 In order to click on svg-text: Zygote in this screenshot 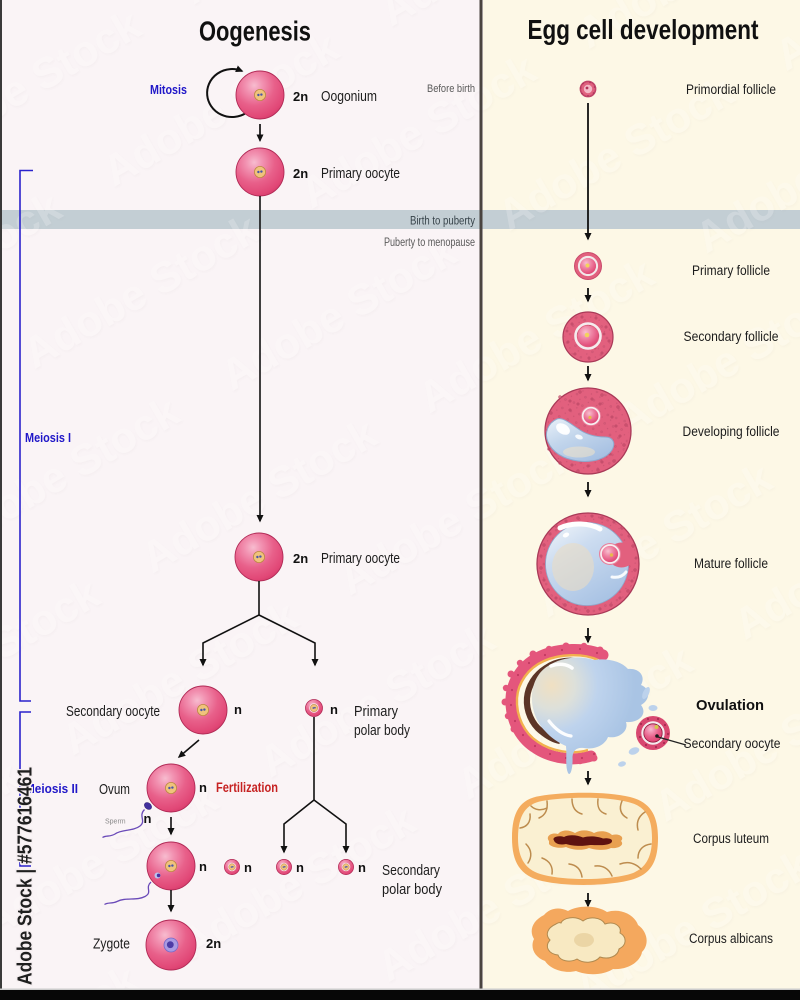, I will do `click(111, 944)`.